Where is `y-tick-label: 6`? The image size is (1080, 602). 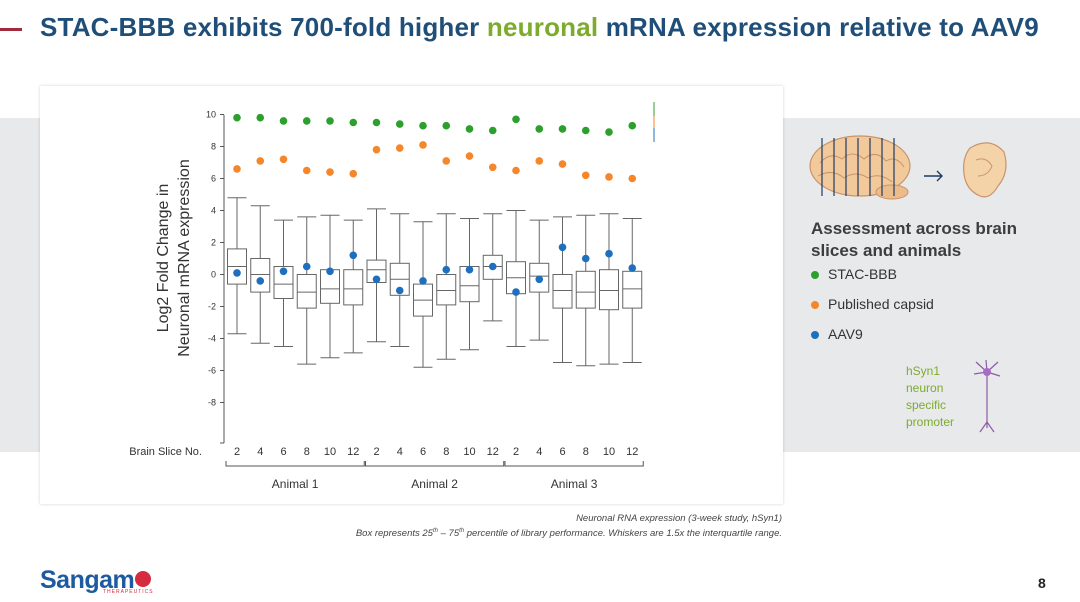 y-tick-label: 6 is located at coordinates (213, 179).